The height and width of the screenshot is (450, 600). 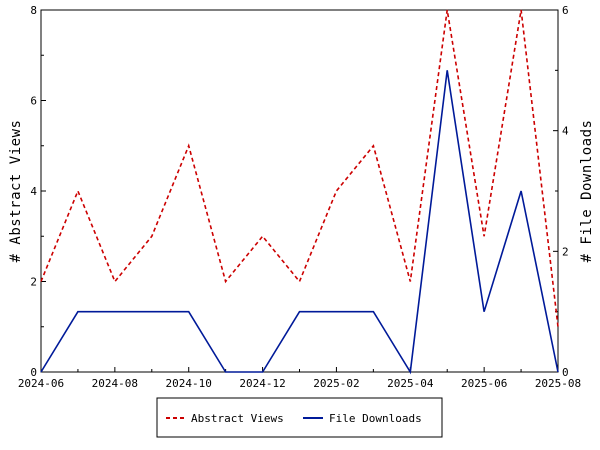 What do you see at coordinates (262, 383) in the screenshot?
I see `x-tick-label: 2024-12` at bounding box center [262, 383].